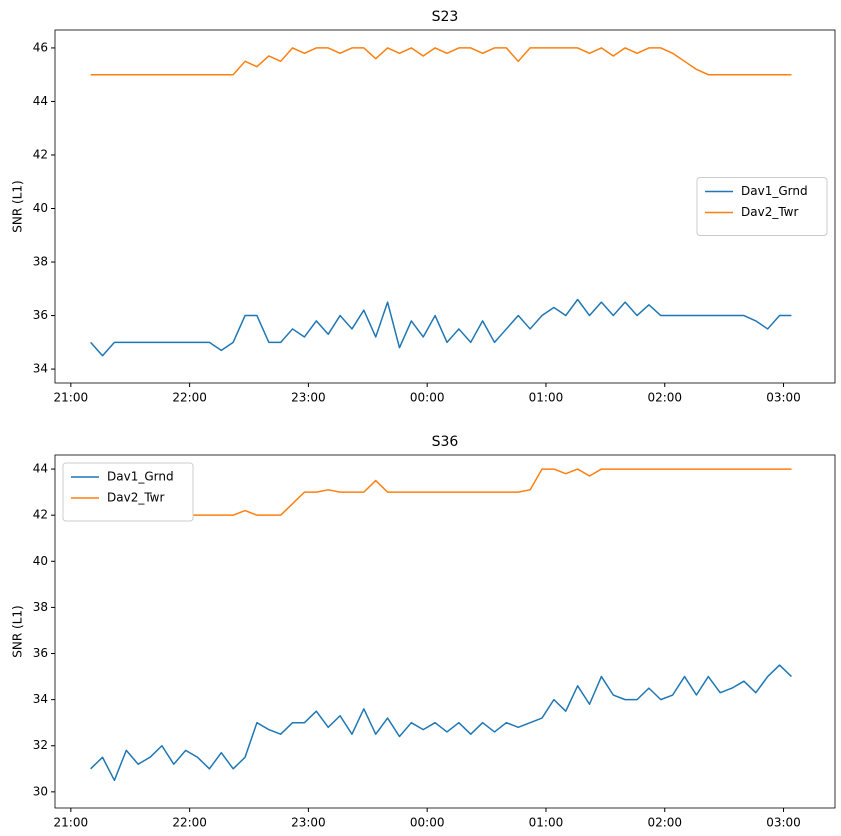 The image size is (841, 836). What do you see at coordinates (445, 442) in the screenshot?
I see `chart-title: S36` at bounding box center [445, 442].